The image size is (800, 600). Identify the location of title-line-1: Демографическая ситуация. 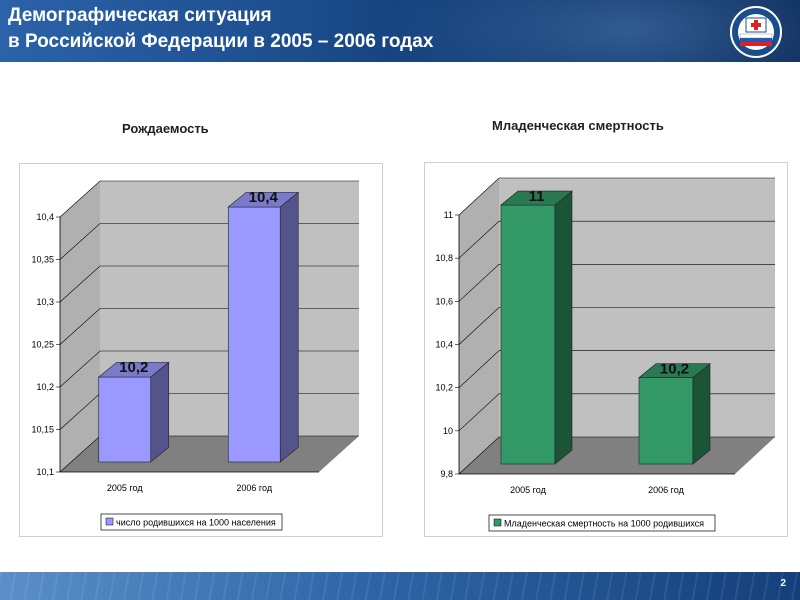
(140, 15).